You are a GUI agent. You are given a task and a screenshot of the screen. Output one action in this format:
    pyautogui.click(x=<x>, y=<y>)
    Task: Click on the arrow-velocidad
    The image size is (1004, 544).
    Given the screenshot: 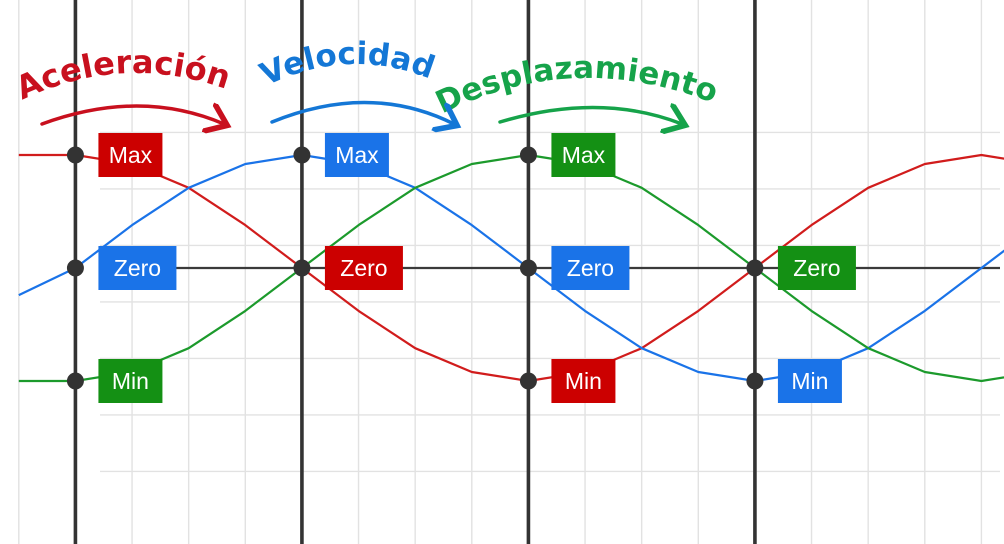 What is the action you would take?
    pyautogui.click(x=362, y=112)
    